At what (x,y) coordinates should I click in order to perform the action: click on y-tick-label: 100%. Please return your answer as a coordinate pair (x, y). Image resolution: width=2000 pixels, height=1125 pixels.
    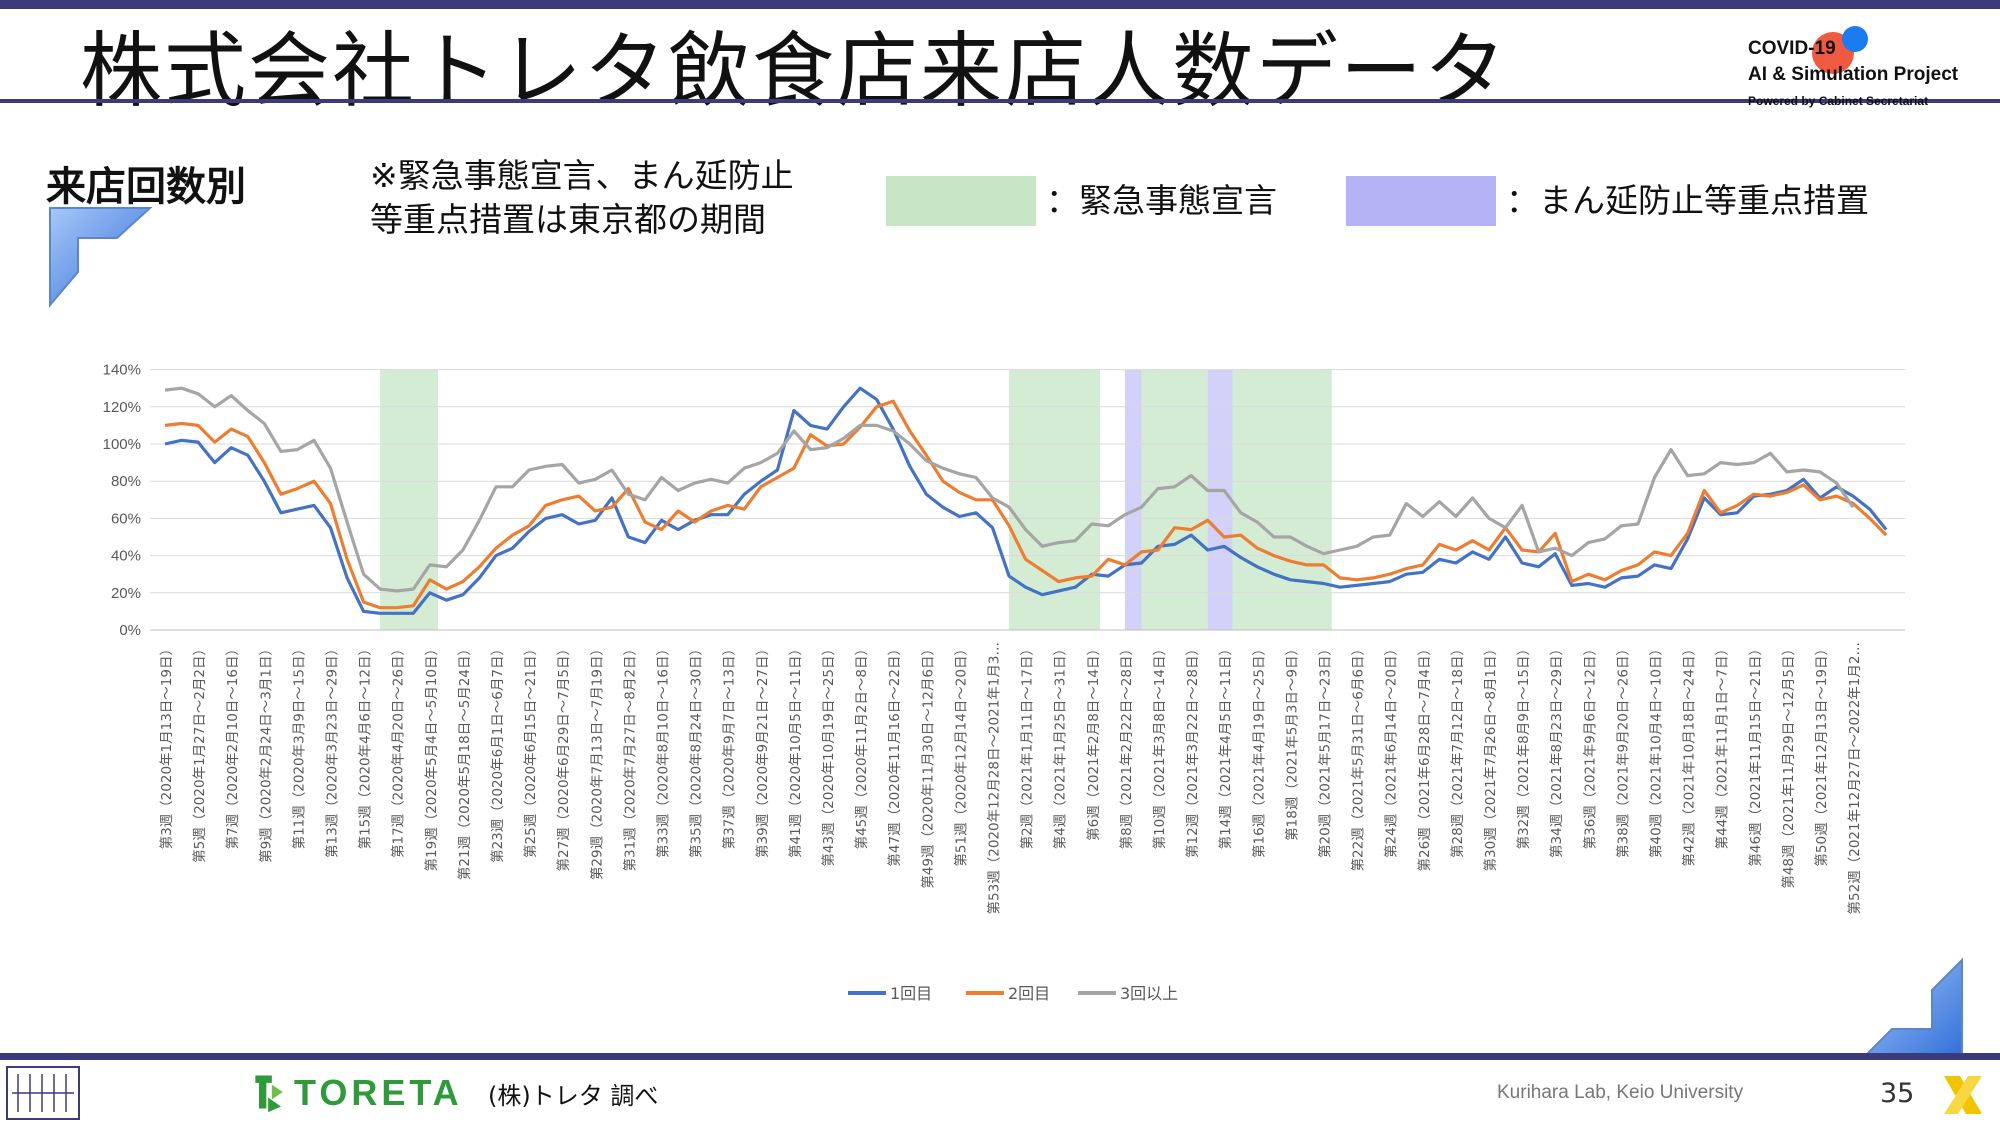
    Looking at the image, I should click on (122, 444).